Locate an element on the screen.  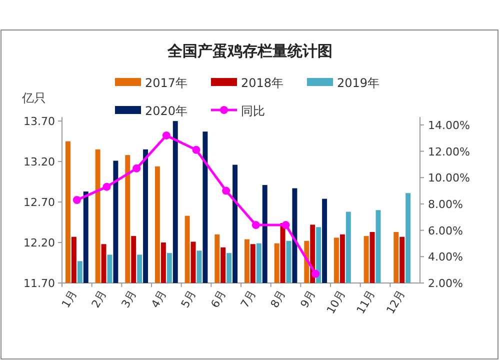
legend-label: 2017年 is located at coordinates (166, 83).